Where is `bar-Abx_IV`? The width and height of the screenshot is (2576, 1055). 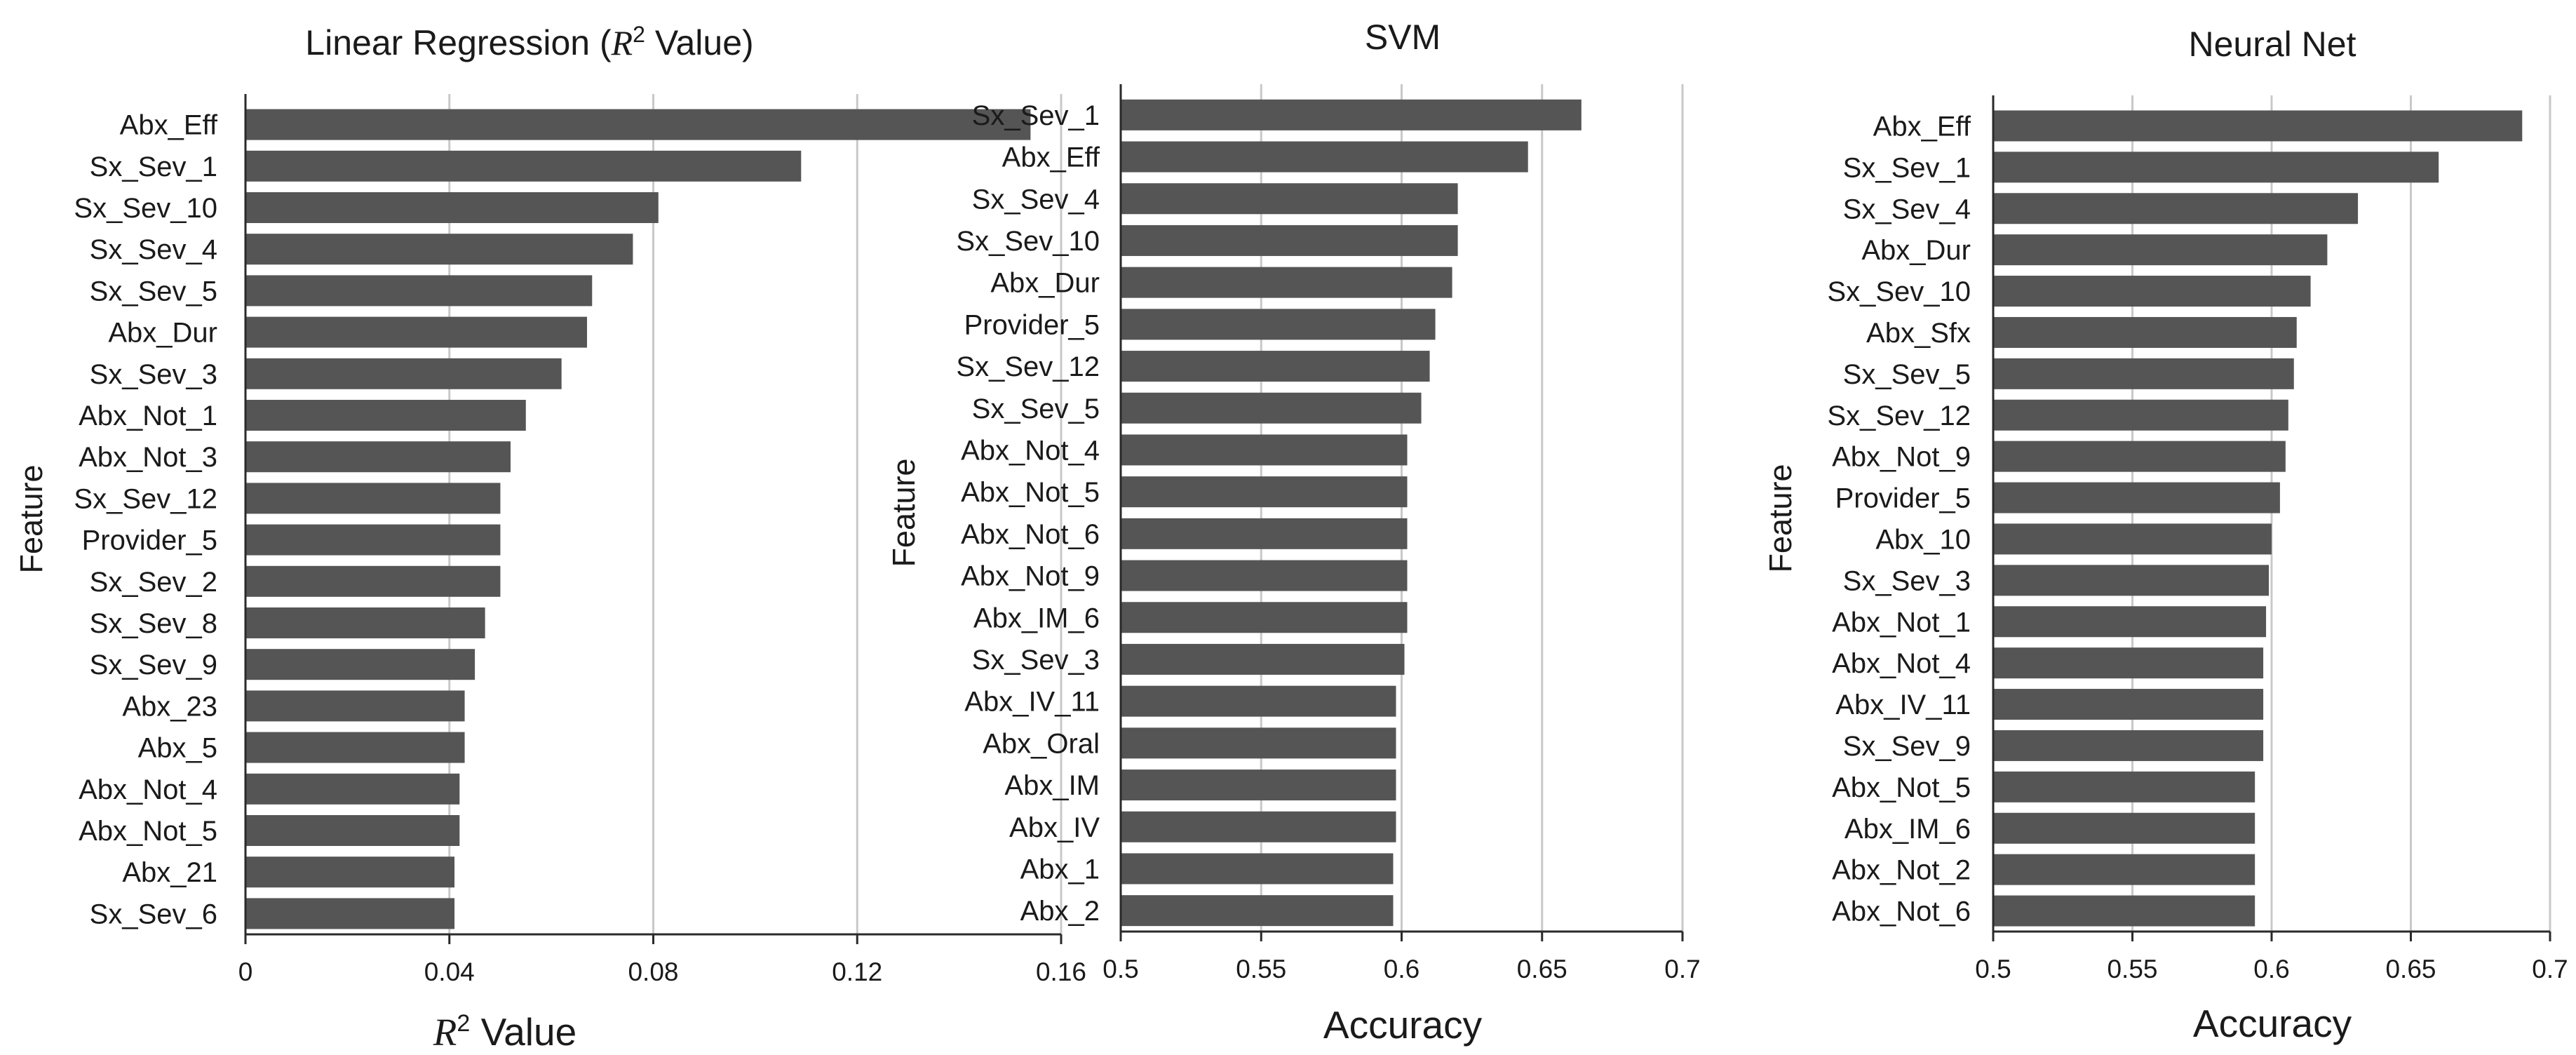 bar-Abx_IV is located at coordinates (1258, 827).